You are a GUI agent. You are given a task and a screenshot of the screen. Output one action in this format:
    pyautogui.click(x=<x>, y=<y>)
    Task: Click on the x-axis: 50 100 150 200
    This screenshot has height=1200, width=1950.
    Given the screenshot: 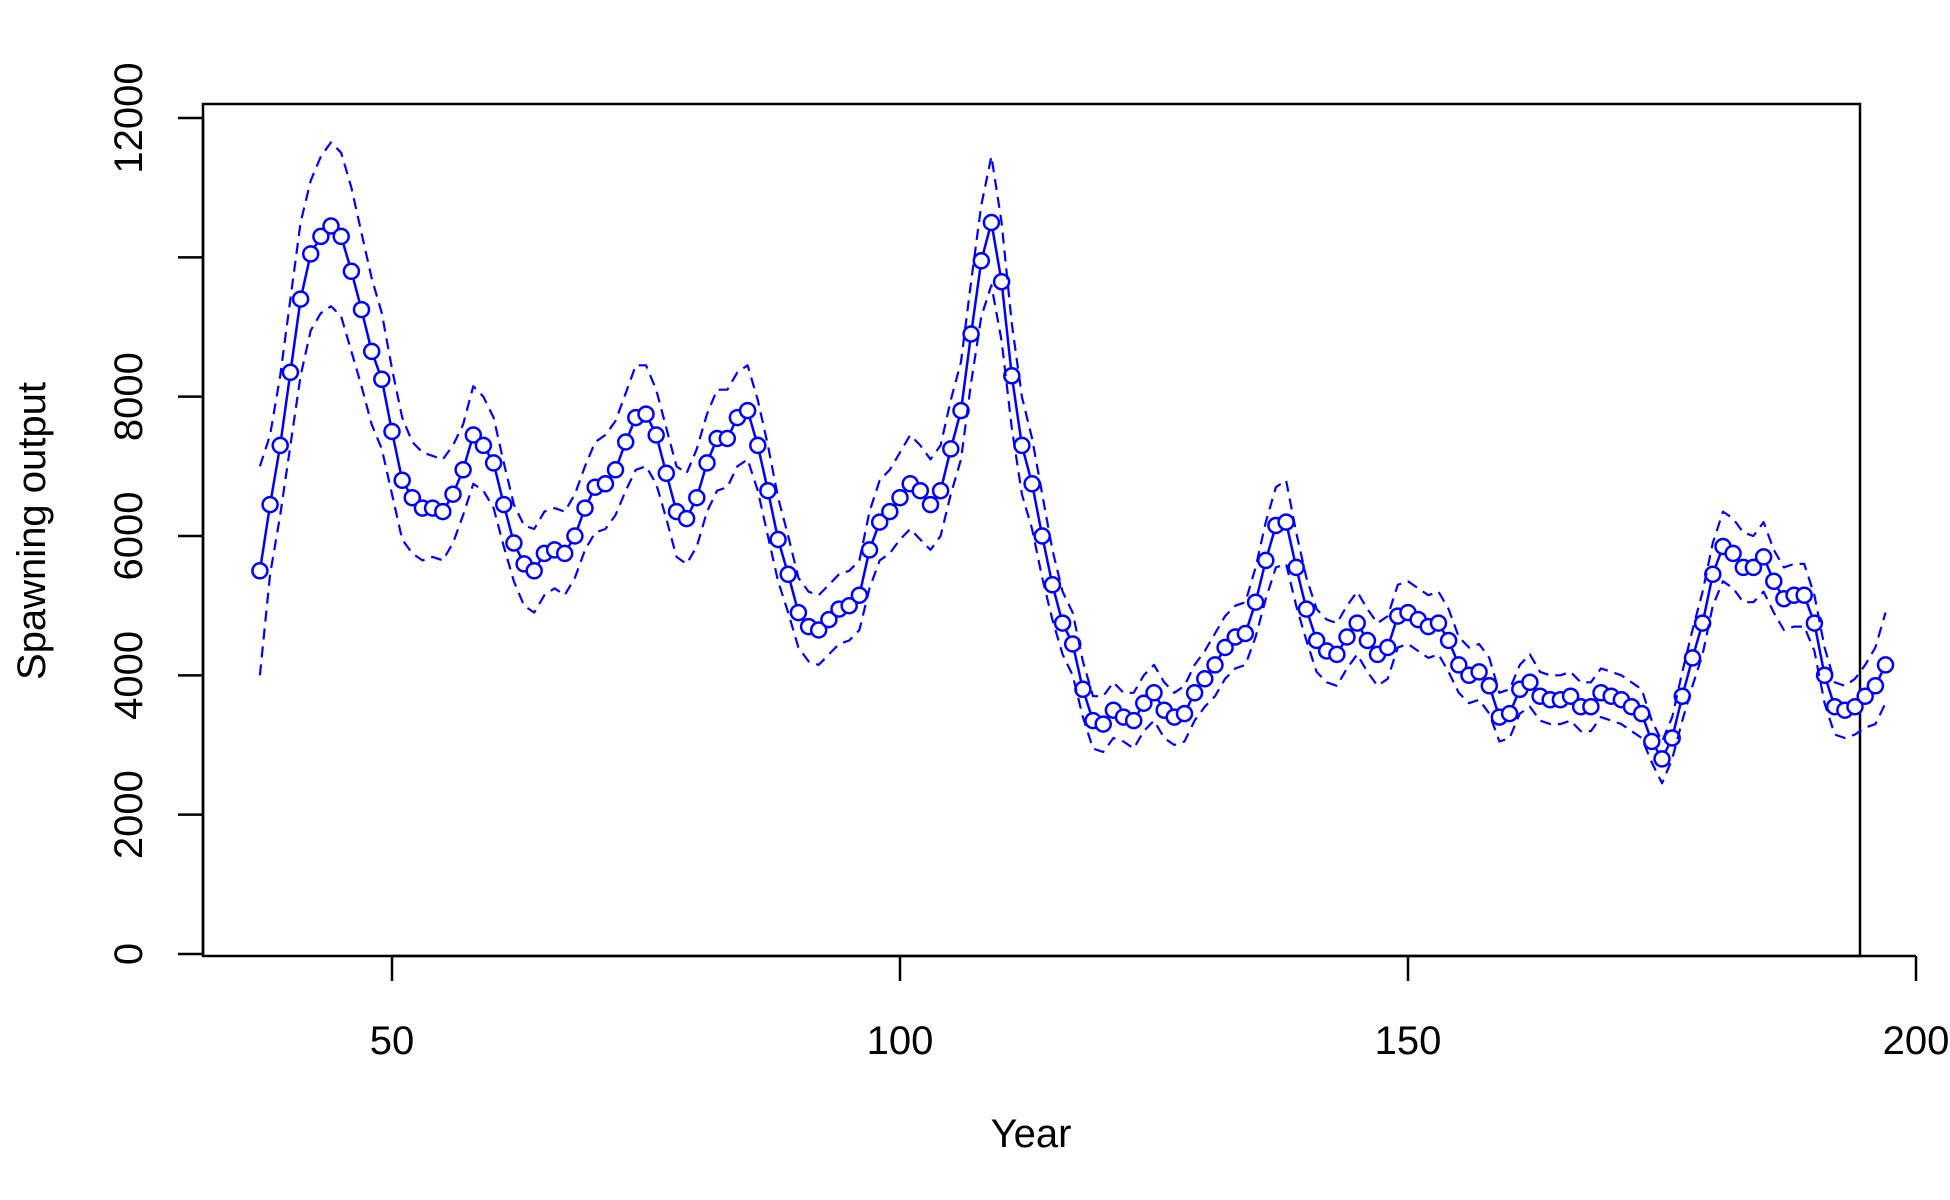 What is the action you would take?
    pyautogui.click(x=1159, y=1008)
    